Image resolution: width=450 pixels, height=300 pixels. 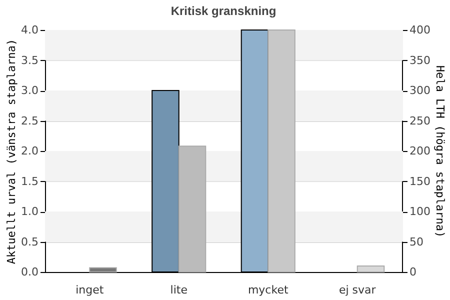 What do you see at coordinates (29, 30) in the screenshot?
I see `y-tick-label: 4.0` at bounding box center [29, 30].